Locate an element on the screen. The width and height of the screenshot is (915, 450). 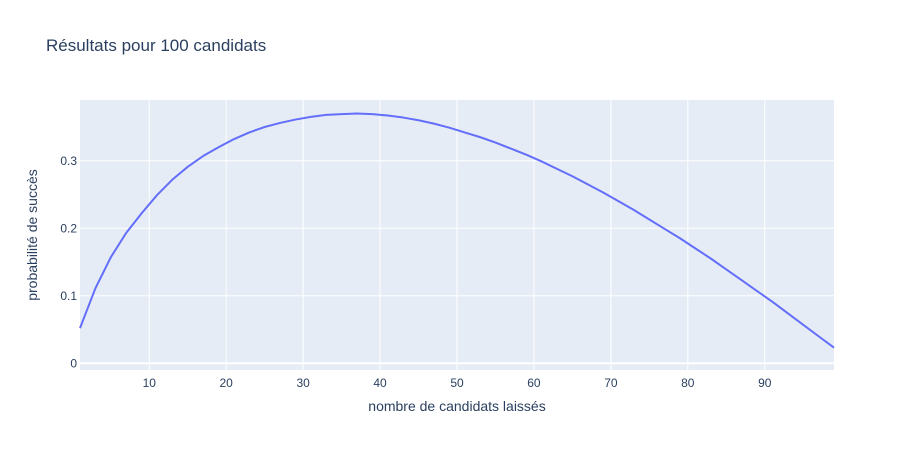
x-tick-label: 90 is located at coordinates (765, 383).